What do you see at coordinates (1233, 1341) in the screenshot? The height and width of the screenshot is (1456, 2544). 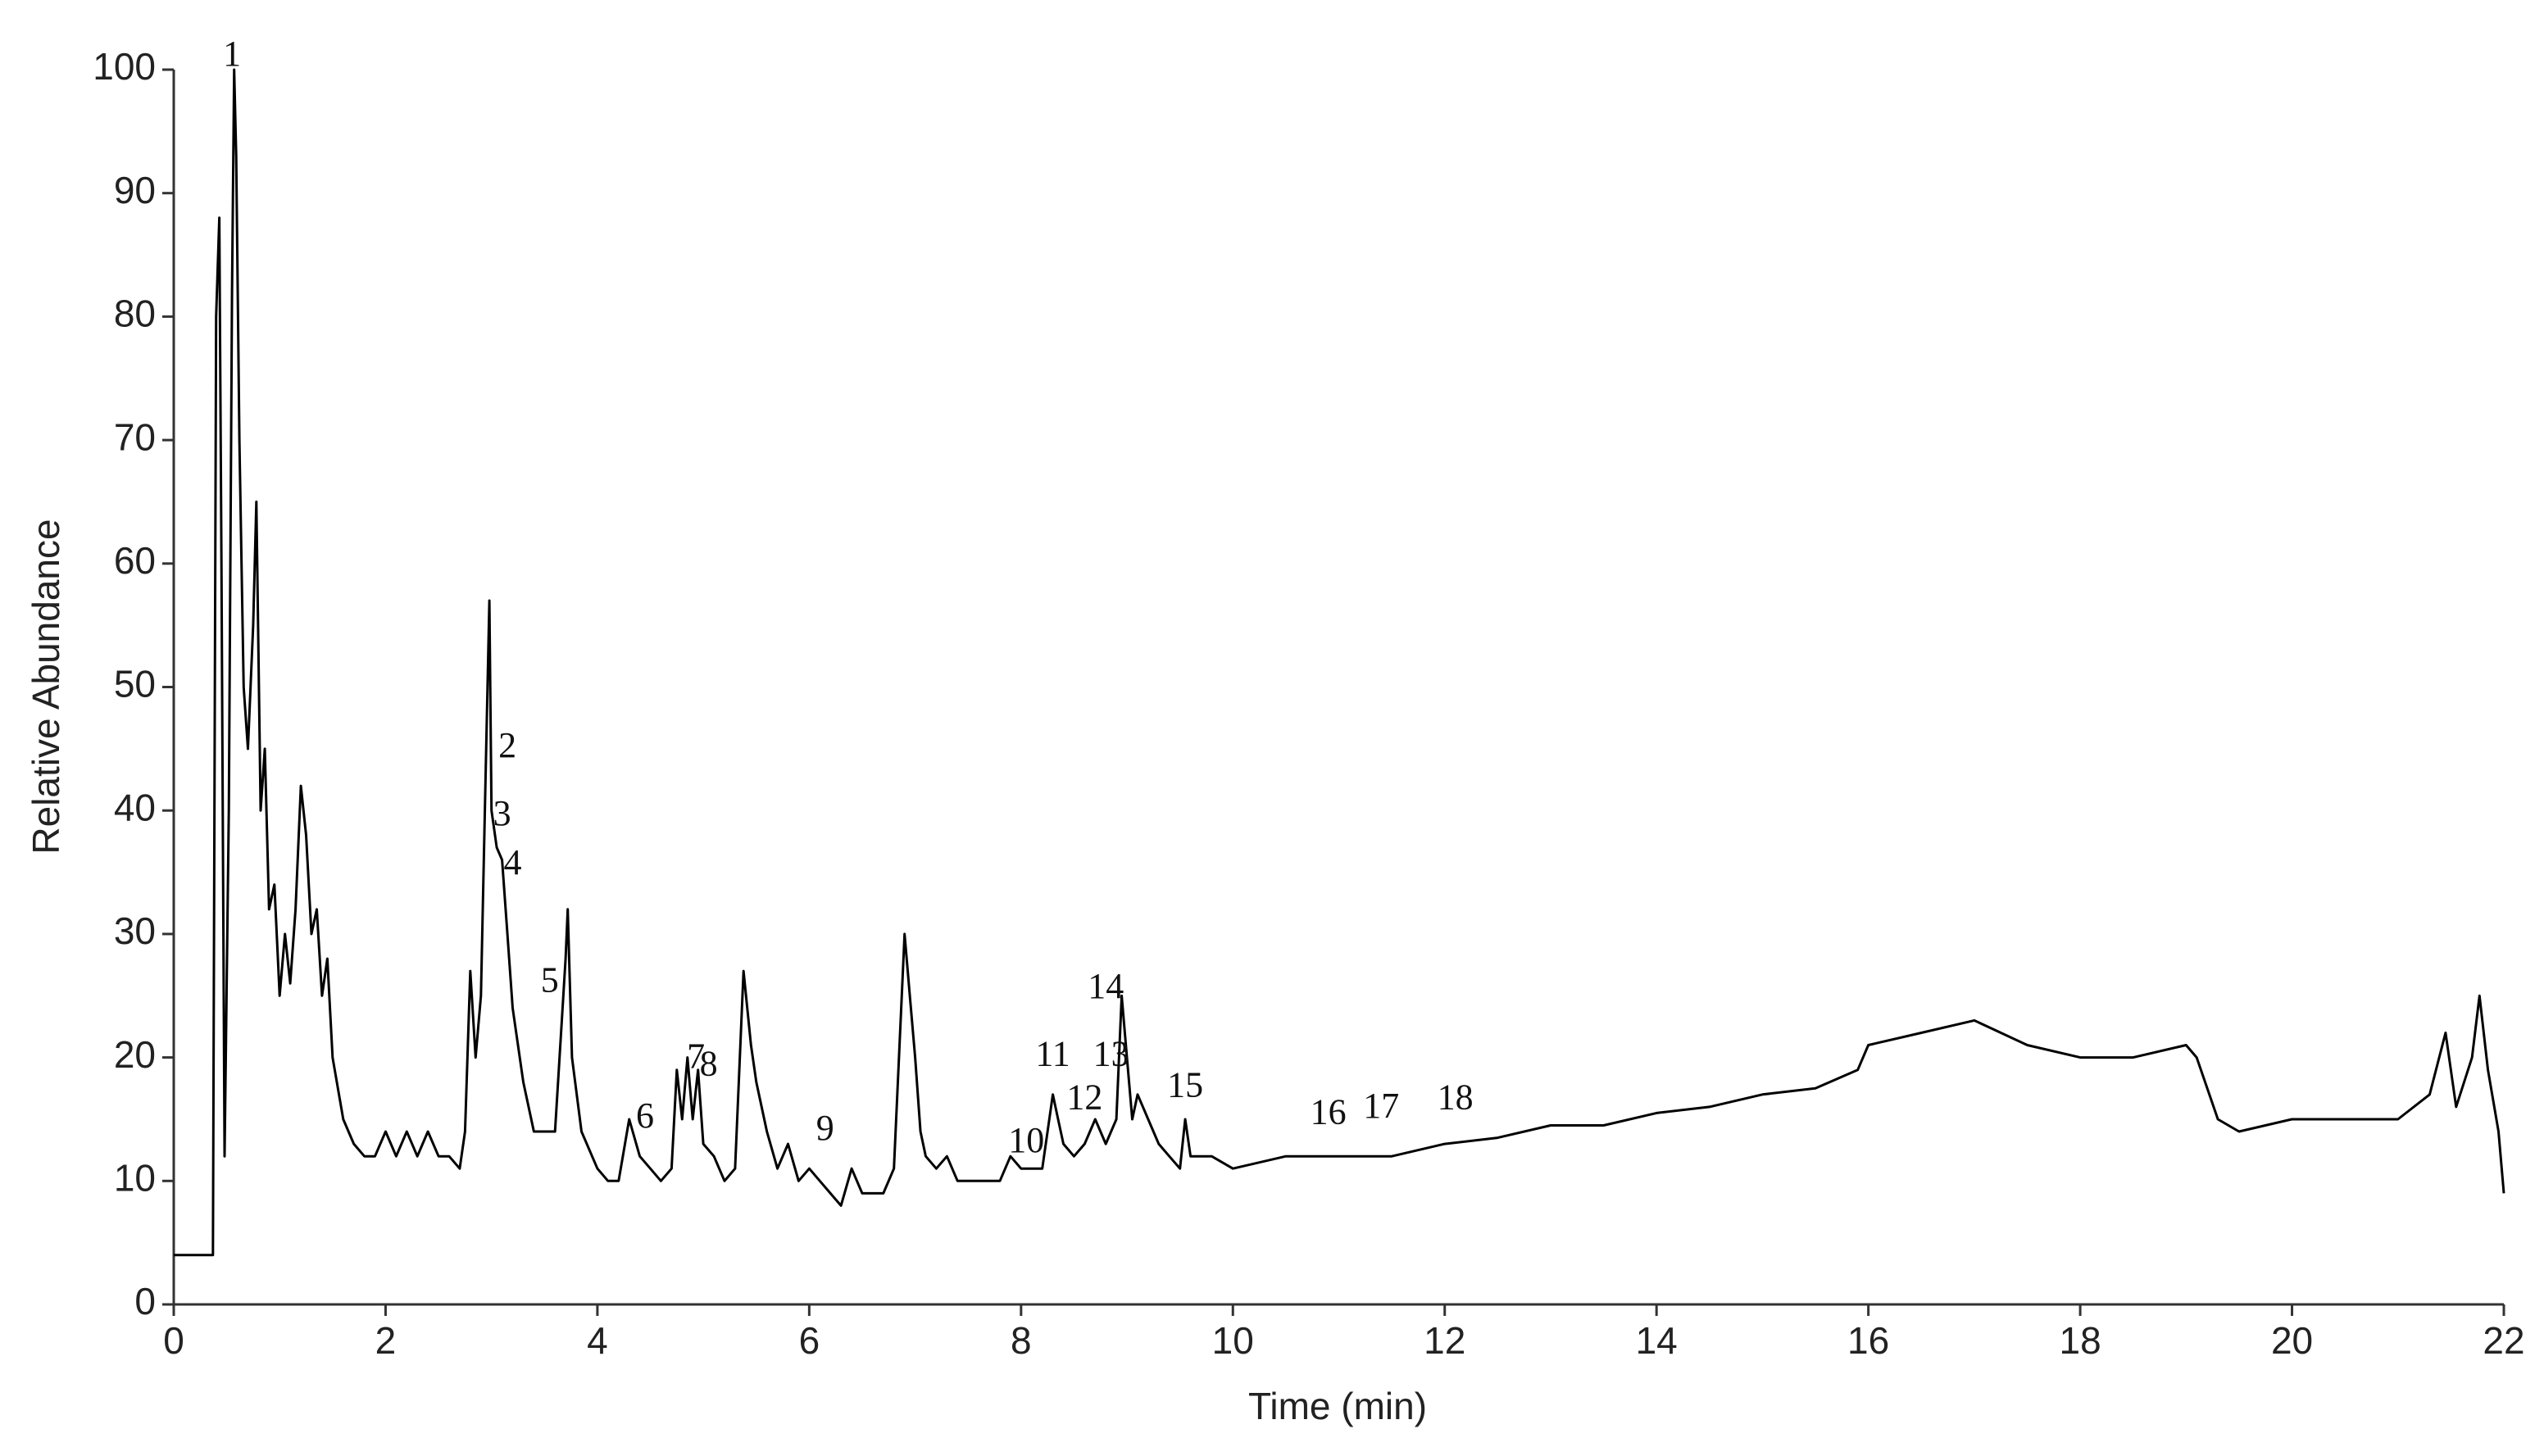 I see `x-tick-label: 10` at bounding box center [1233, 1341].